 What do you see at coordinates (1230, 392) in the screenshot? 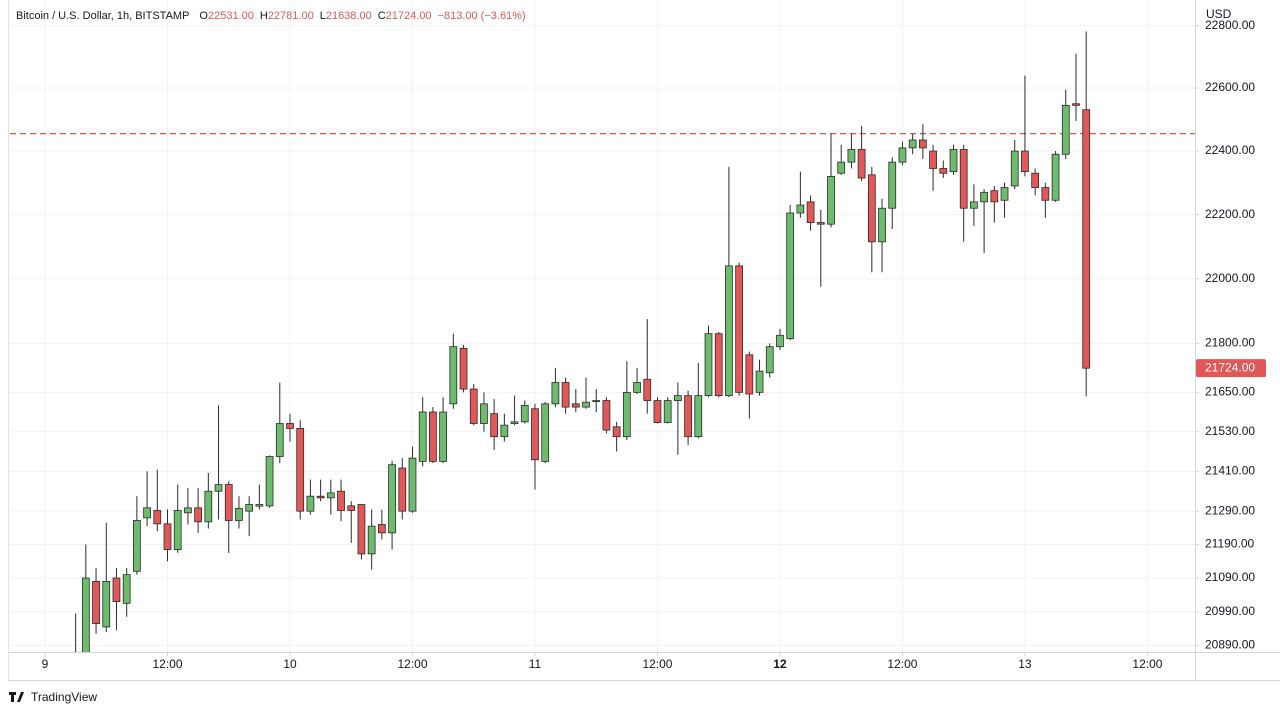
I see `y-tick-label: 21650.00` at bounding box center [1230, 392].